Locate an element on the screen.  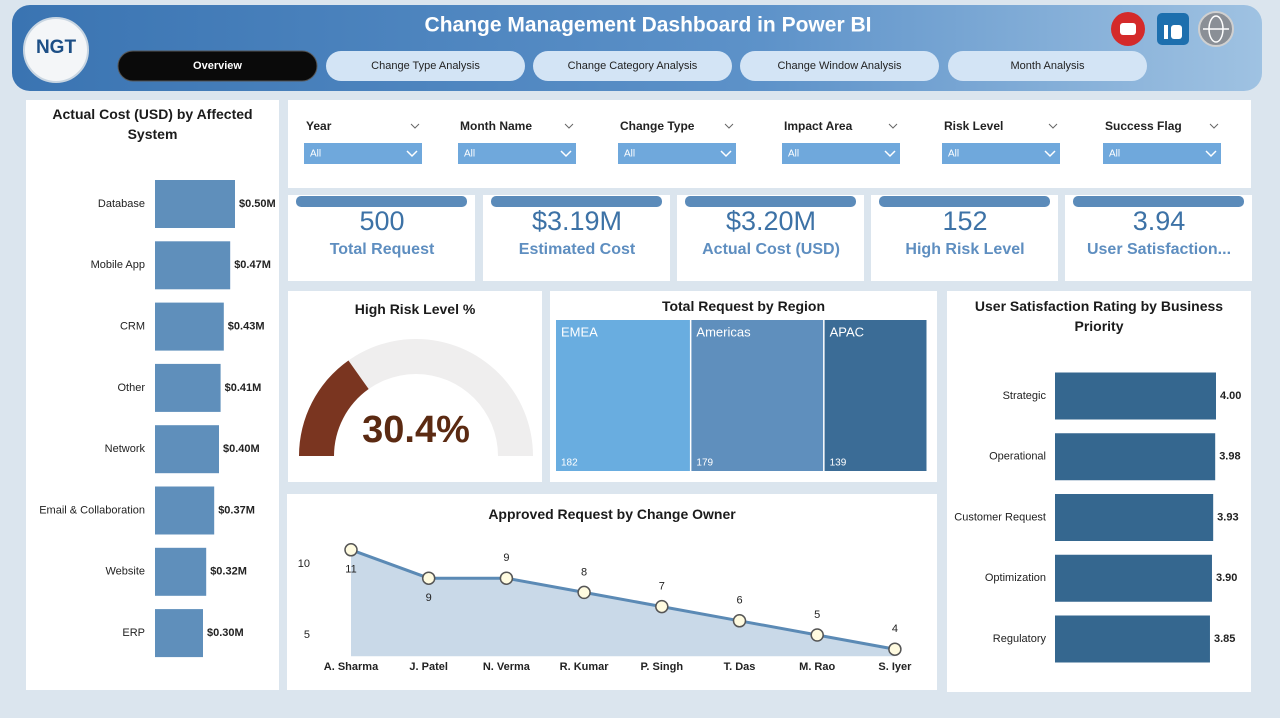
filter-label: Change Type is located at coordinates (657, 126).